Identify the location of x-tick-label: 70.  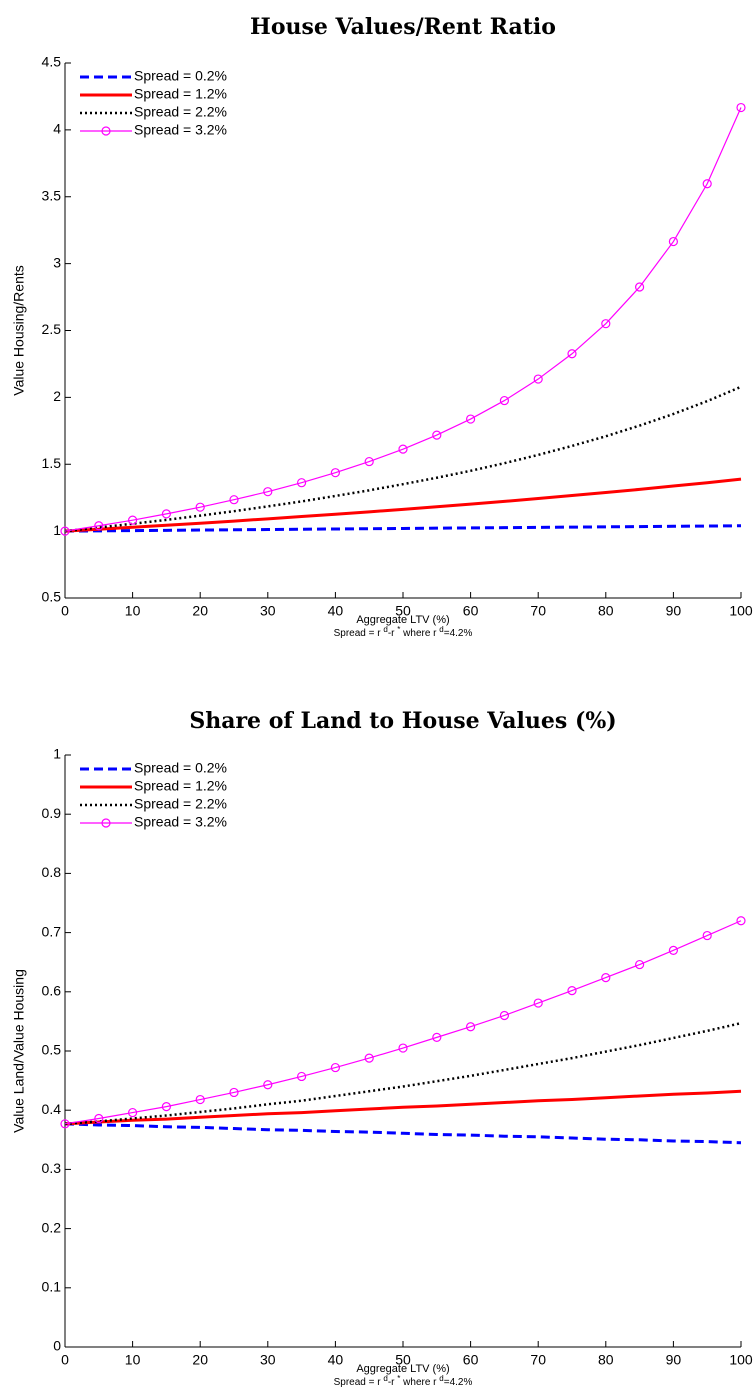
(538, 1360).